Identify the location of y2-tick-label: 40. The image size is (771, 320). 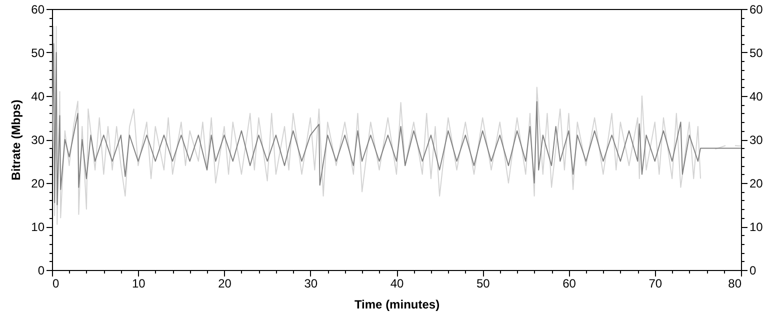
(757, 97).